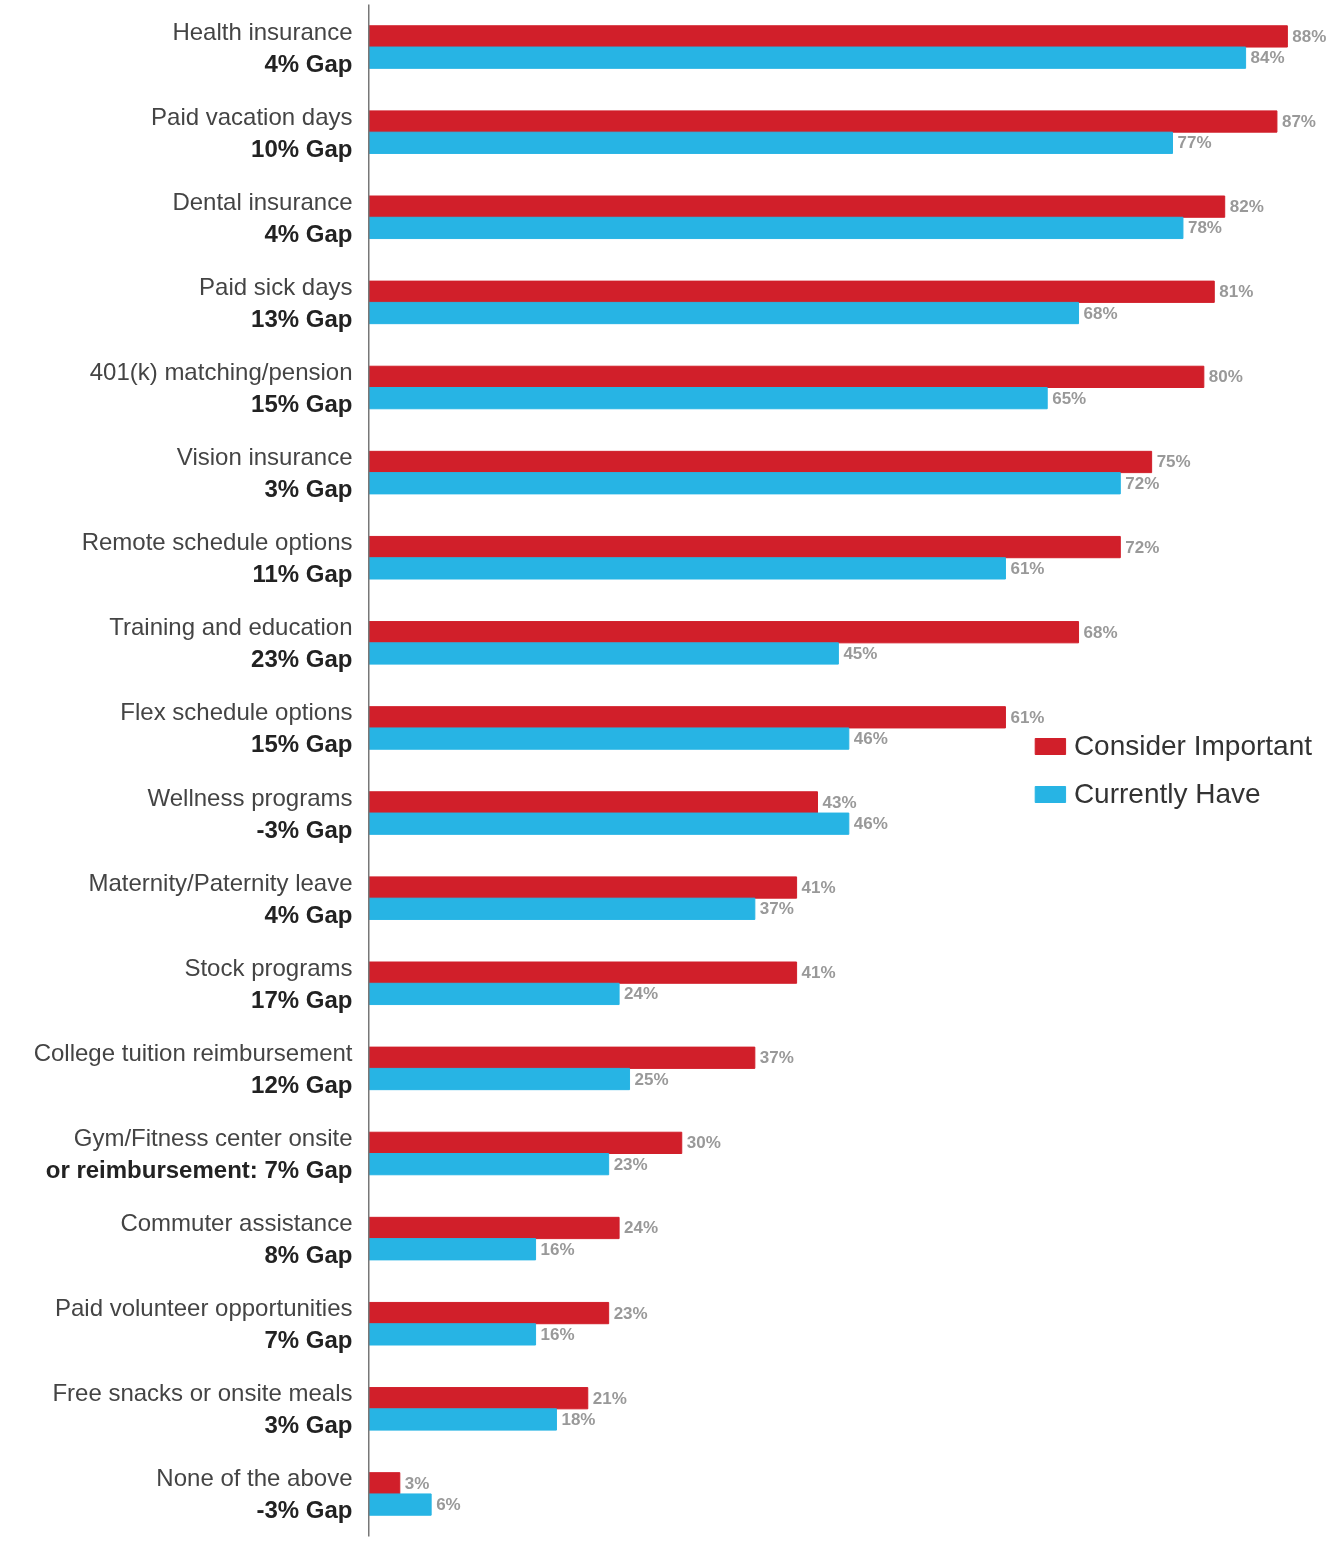  I want to click on data-label: 84%, so click(1267, 58).